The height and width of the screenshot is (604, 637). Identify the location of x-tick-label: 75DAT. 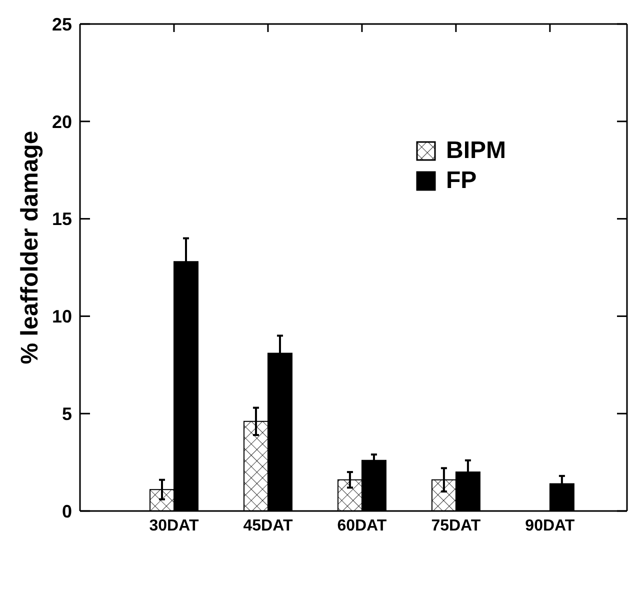
(456, 525).